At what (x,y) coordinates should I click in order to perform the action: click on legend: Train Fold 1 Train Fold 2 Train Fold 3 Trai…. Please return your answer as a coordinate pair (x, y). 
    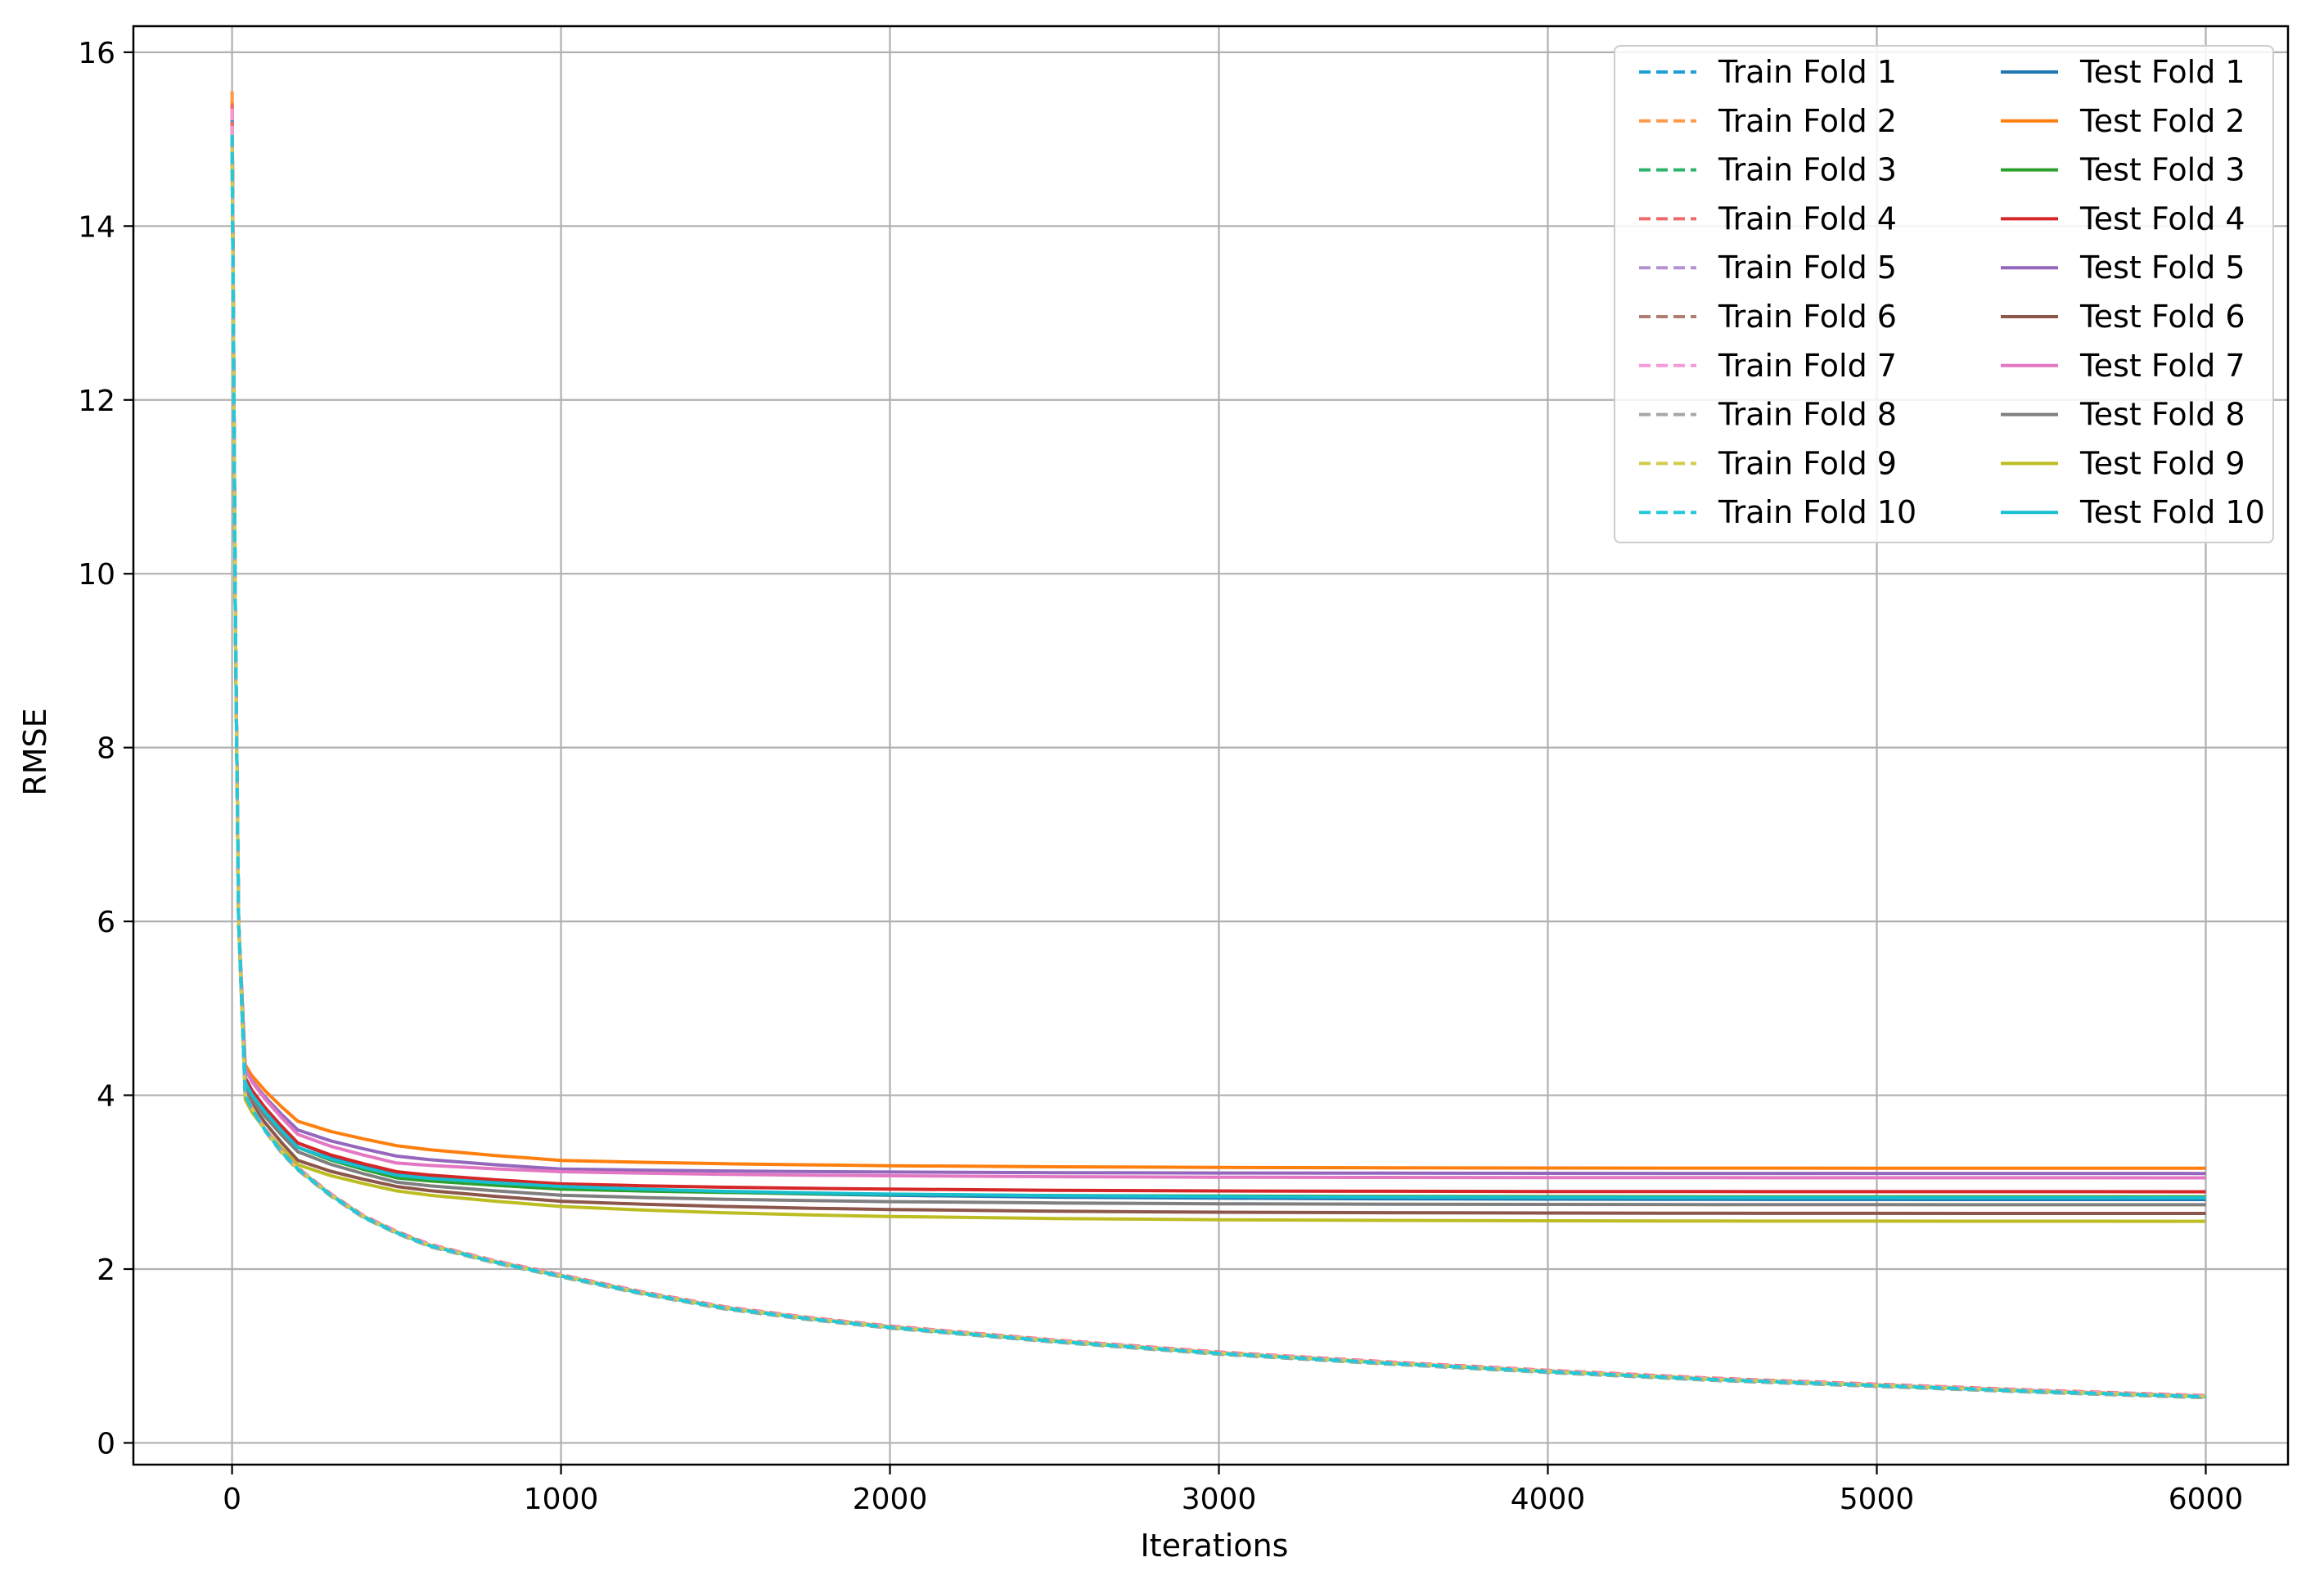
    Looking at the image, I should click on (1944, 294).